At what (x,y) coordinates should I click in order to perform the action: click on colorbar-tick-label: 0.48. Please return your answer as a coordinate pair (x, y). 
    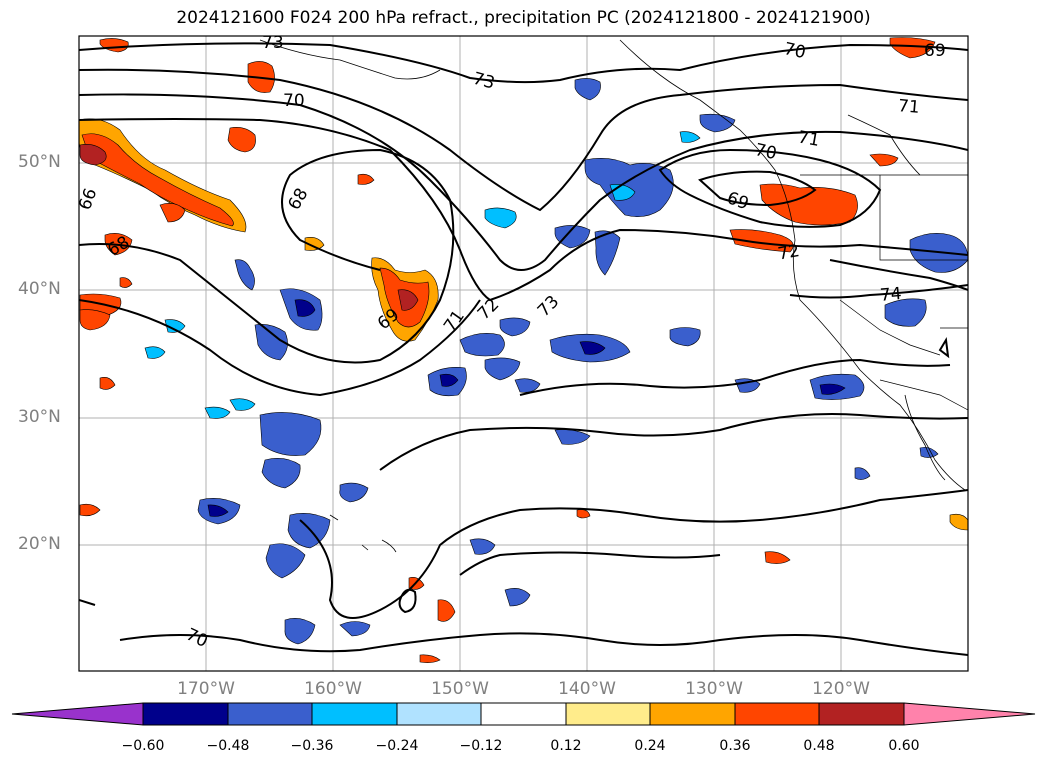
    Looking at the image, I should click on (819, 746).